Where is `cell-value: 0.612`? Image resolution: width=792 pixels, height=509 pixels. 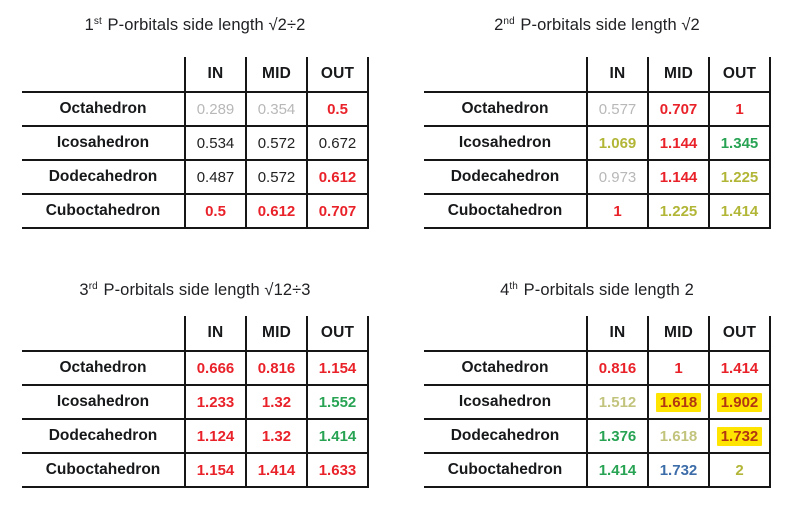 cell-value: 0.612 is located at coordinates (337, 177).